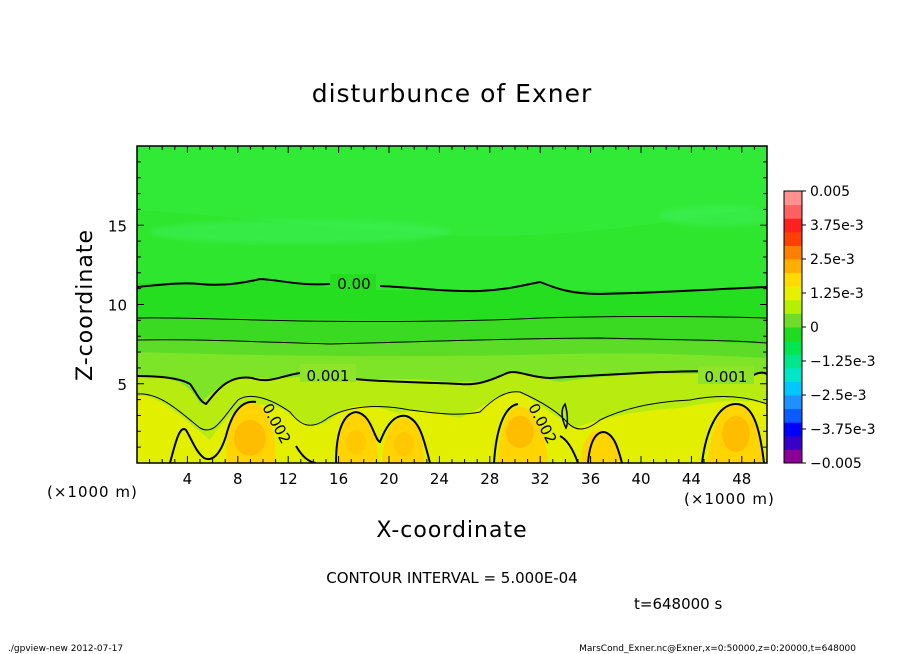 Image resolution: width=904 pixels, height=654 pixels. What do you see at coordinates (467, 479) in the screenshot?
I see `x-axis-tick-labels: 4 8 12 16 20 24 28 32 36 40 44 48` at bounding box center [467, 479].